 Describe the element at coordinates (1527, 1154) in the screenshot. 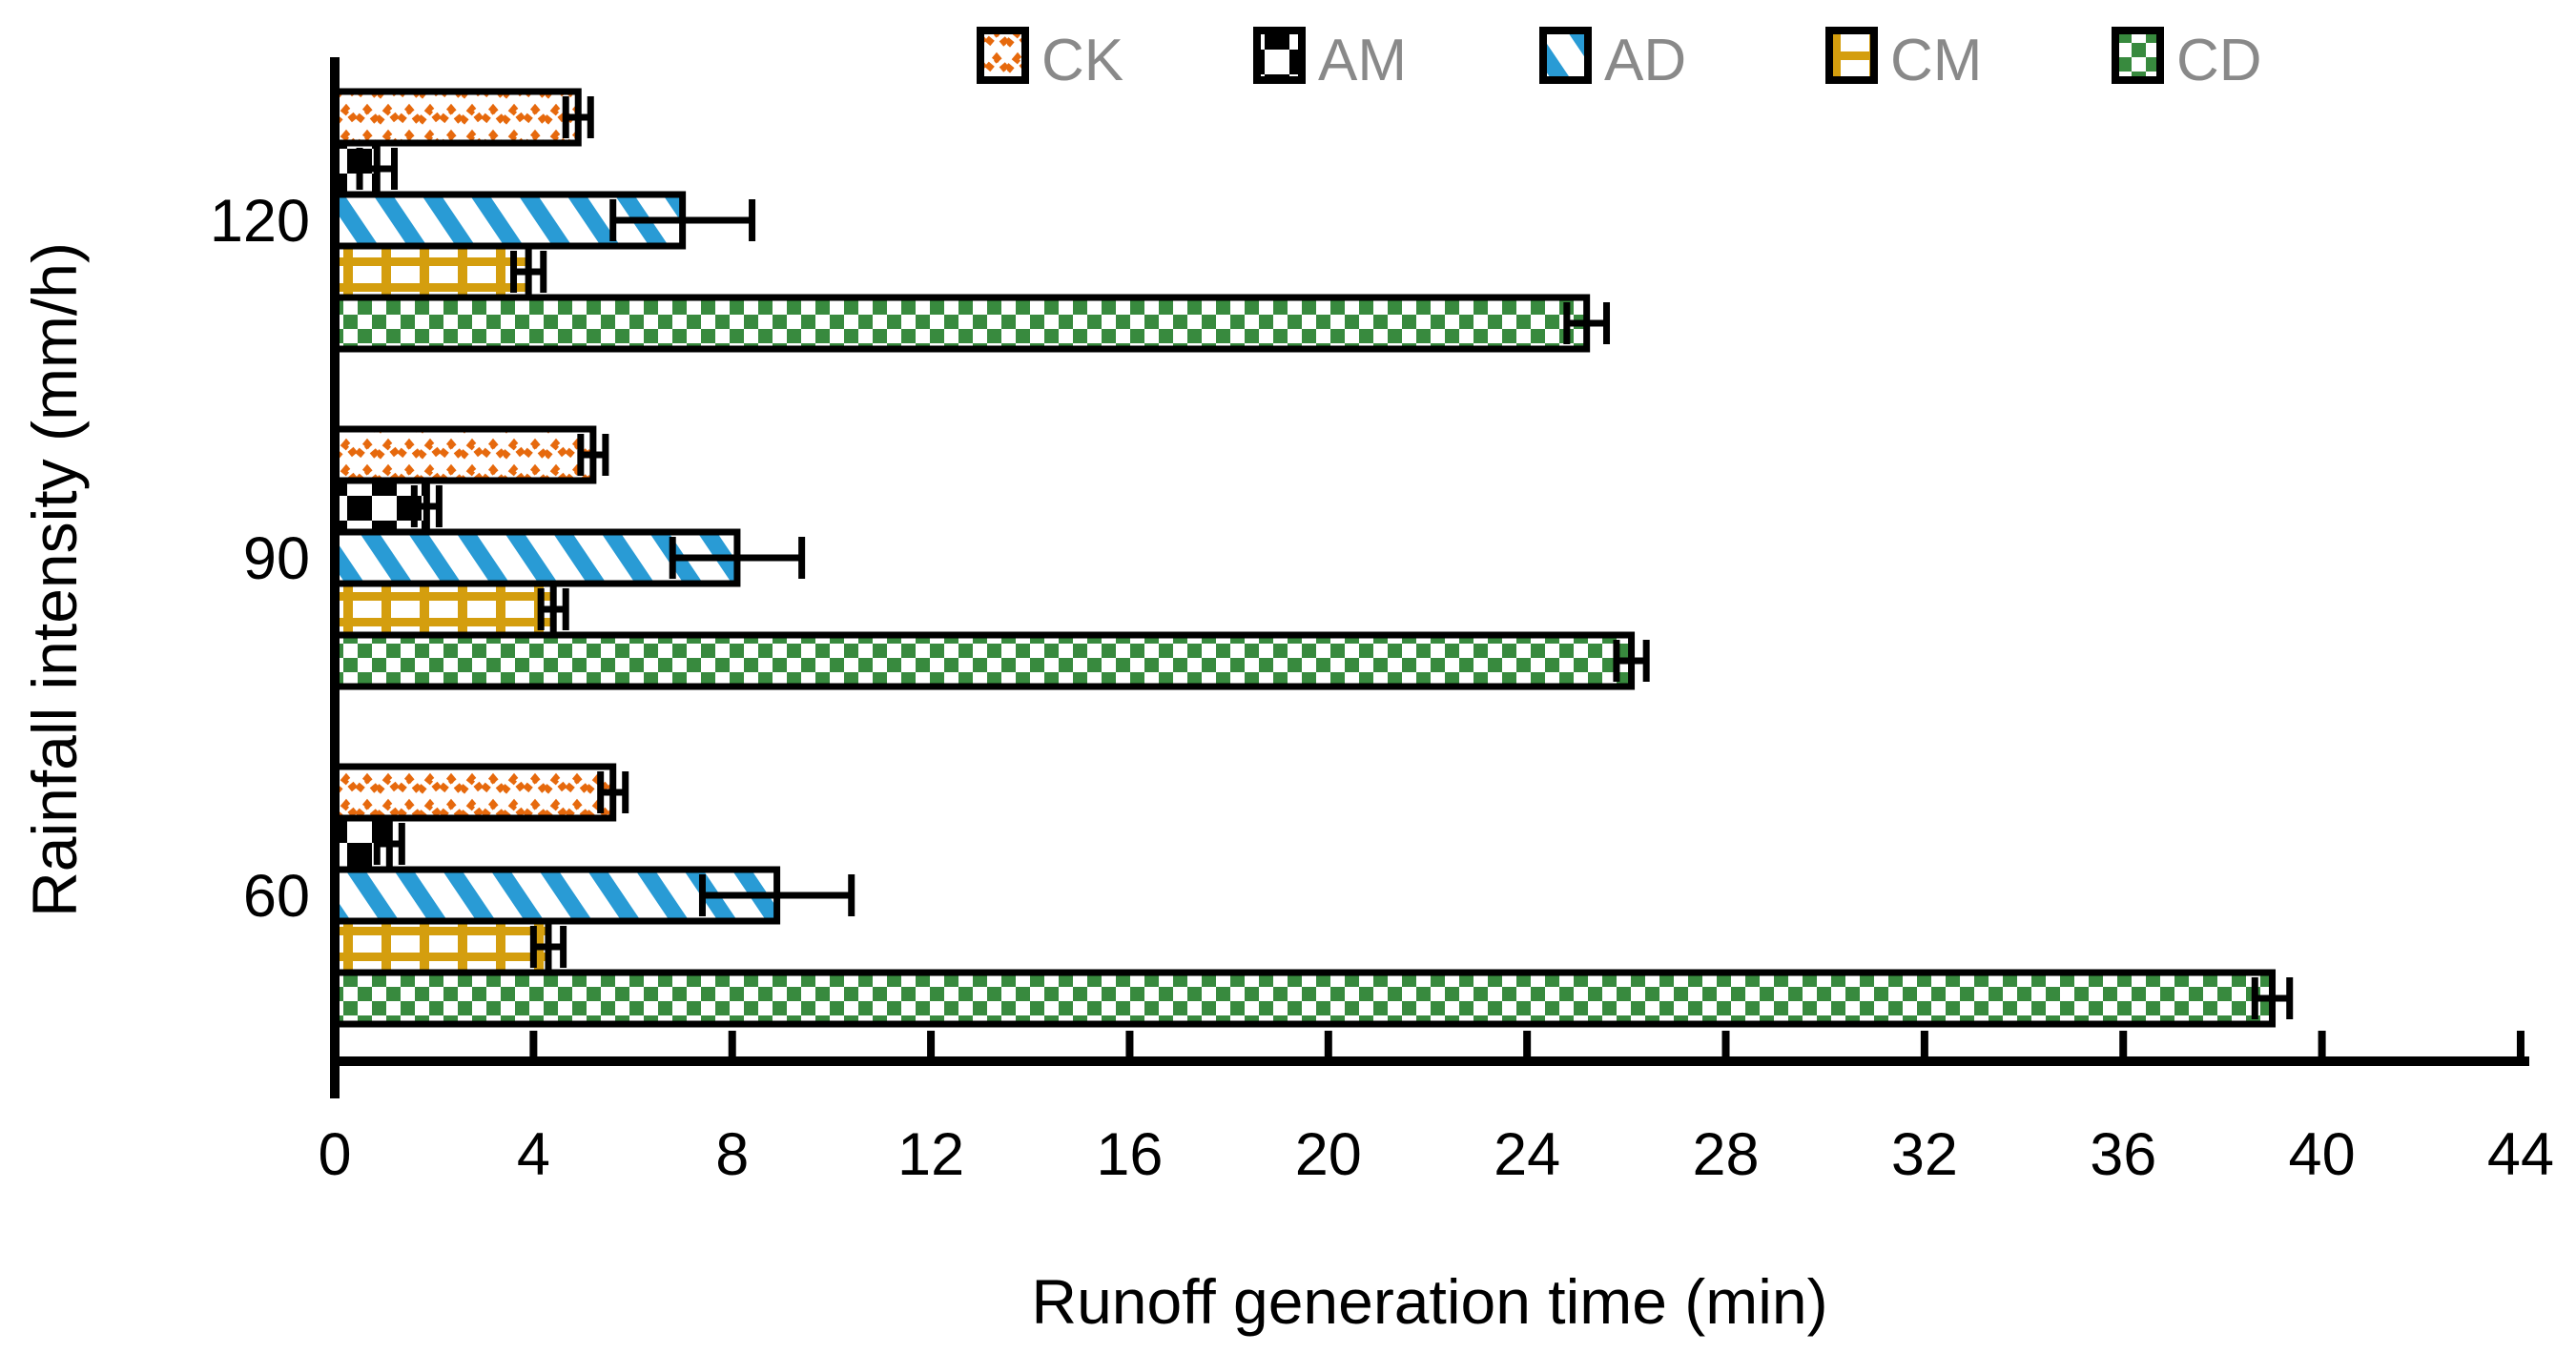

I see `x-tick-label-24: 24` at that location.